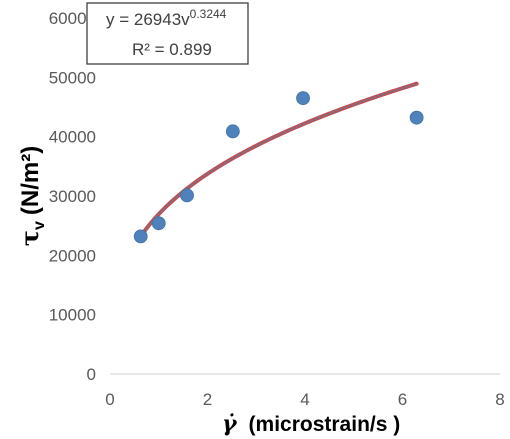 The width and height of the screenshot is (510, 439). I want to click on y-tick-label: 30000, so click(72, 196).